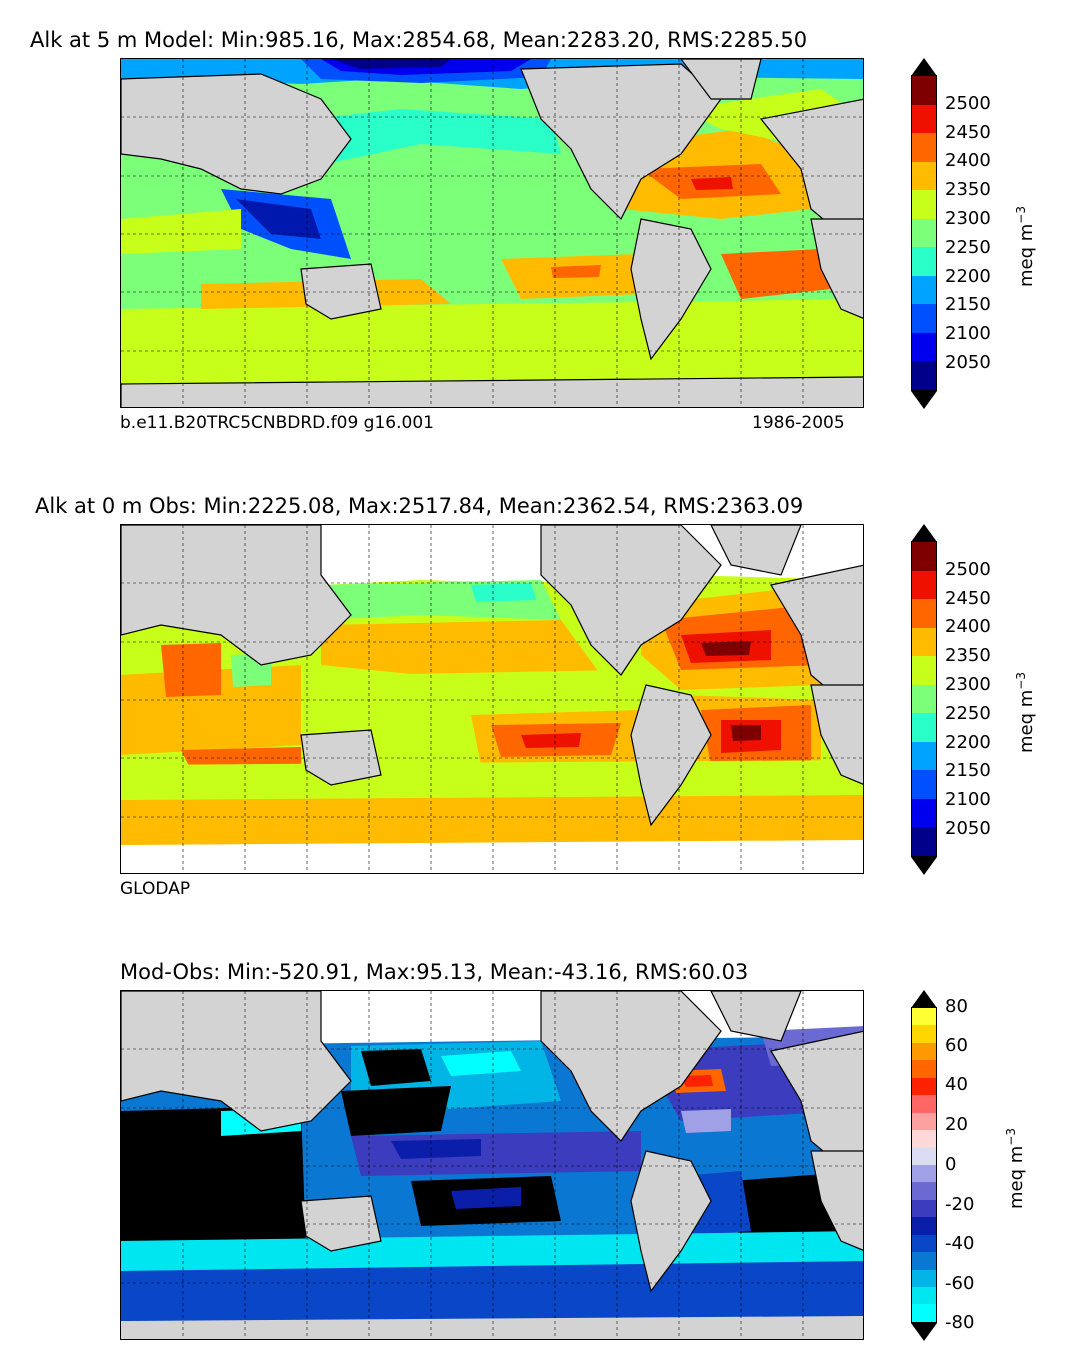  Describe the element at coordinates (956, 1124) in the screenshot. I see `colorbar-tick: 20` at that location.